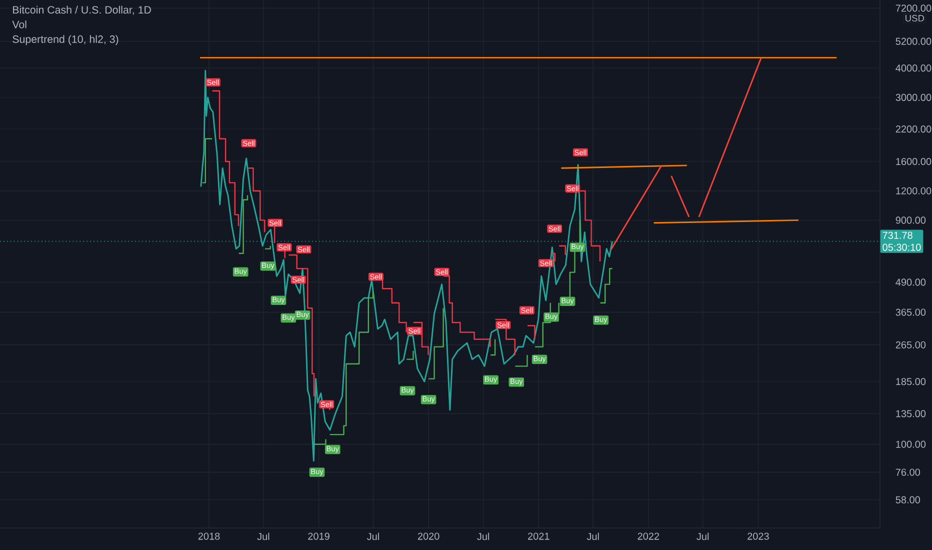 This screenshot has width=932, height=550. I want to click on y-tick-label: 490.00, so click(911, 282).